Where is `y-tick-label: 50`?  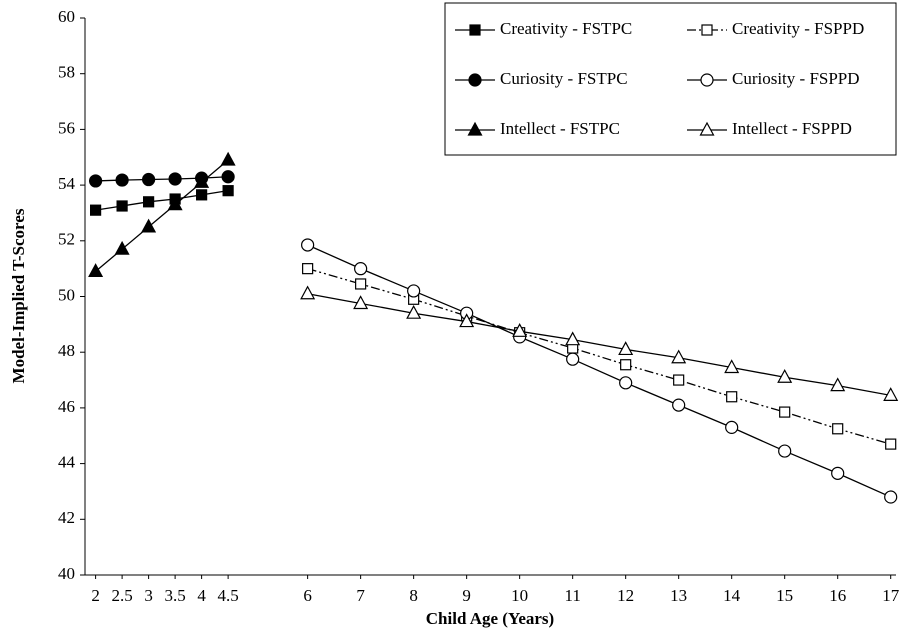 y-tick-label: 50 is located at coordinates (66, 294).